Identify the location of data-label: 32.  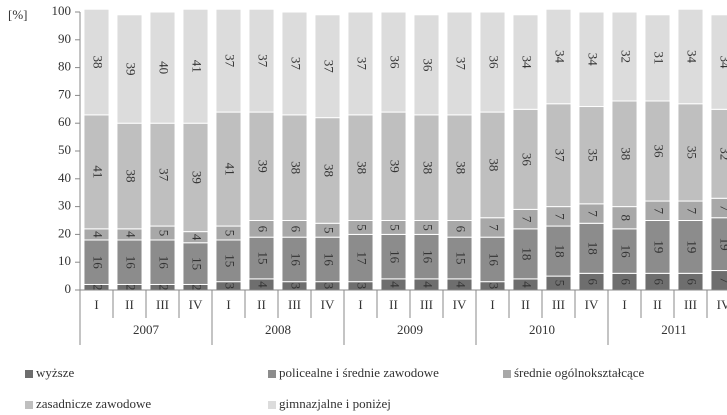
(722, 153).